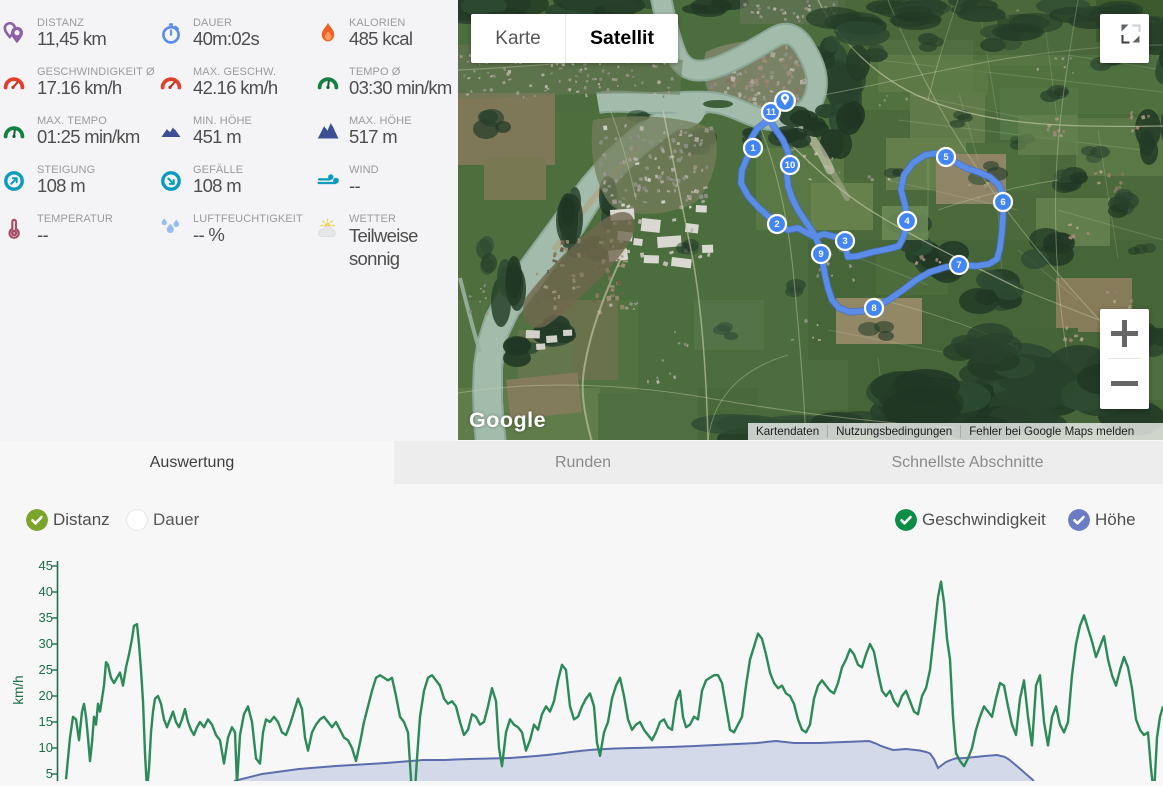 The image size is (1163, 786). I want to click on svg-text: 40, so click(46, 591).